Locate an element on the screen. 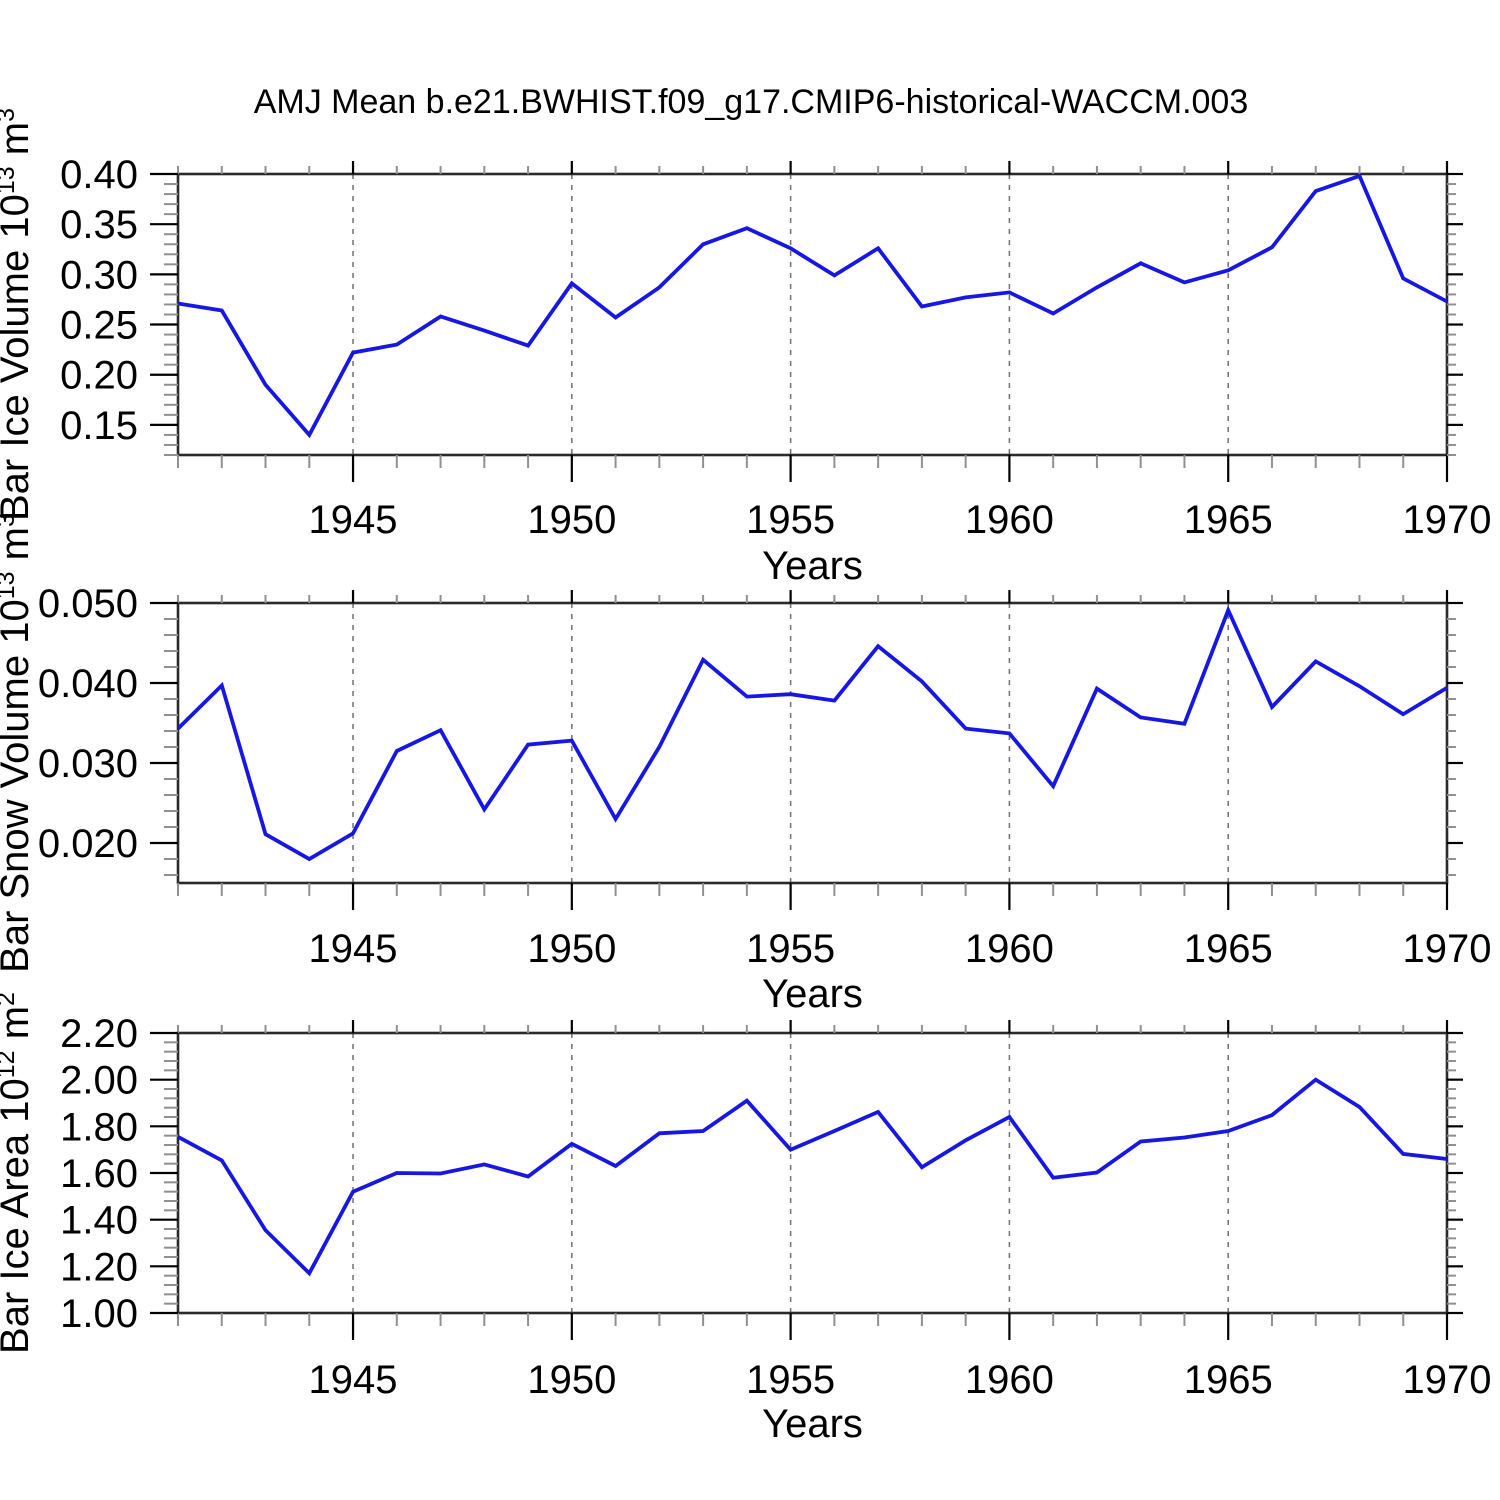 Image resolution: width=1500 pixels, height=1500 pixels. y-axis-title-part: Bar Ice Area 10 is located at coordinates (18, 1216).